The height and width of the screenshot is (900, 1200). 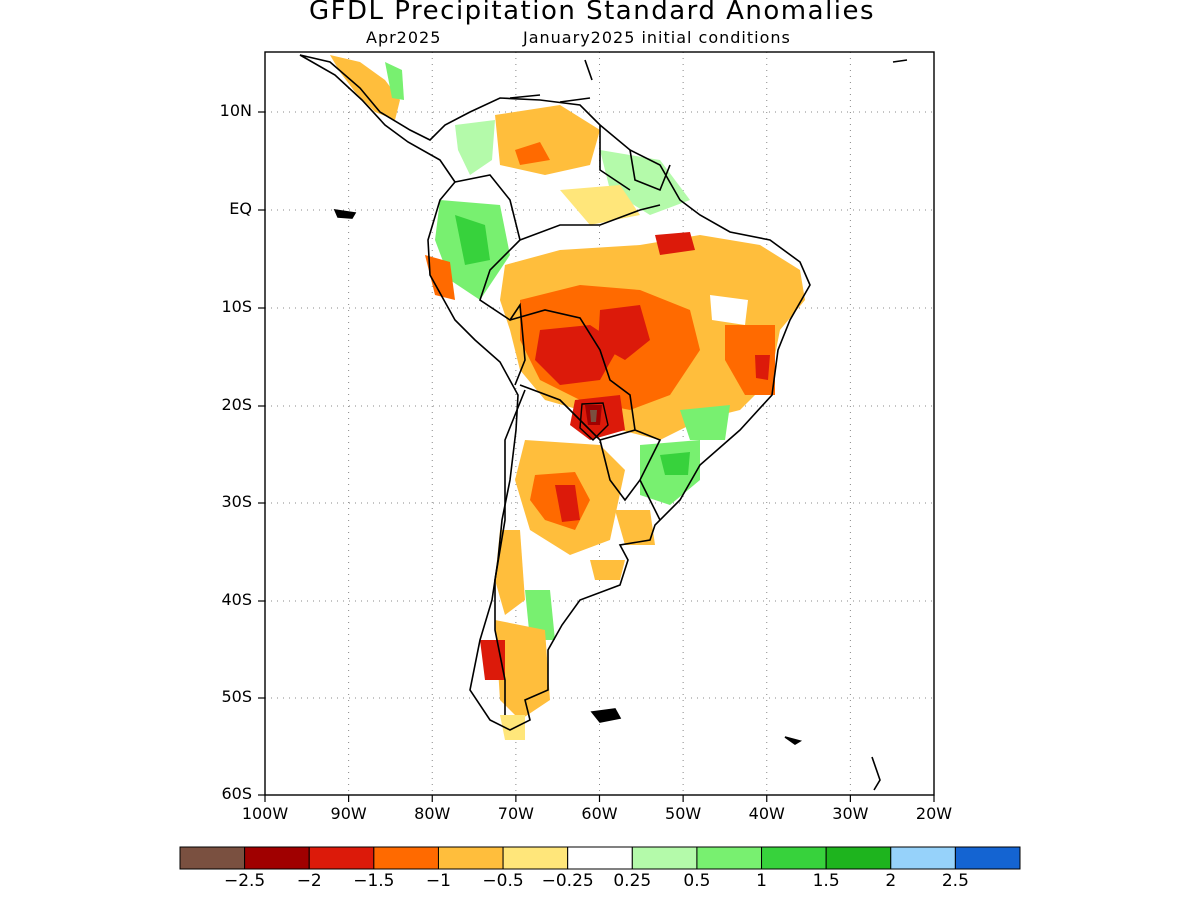 What do you see at coordinates (309, 881) in the screenshot?
I see `colorbar-label: −2` at bounding box center [309, 881].